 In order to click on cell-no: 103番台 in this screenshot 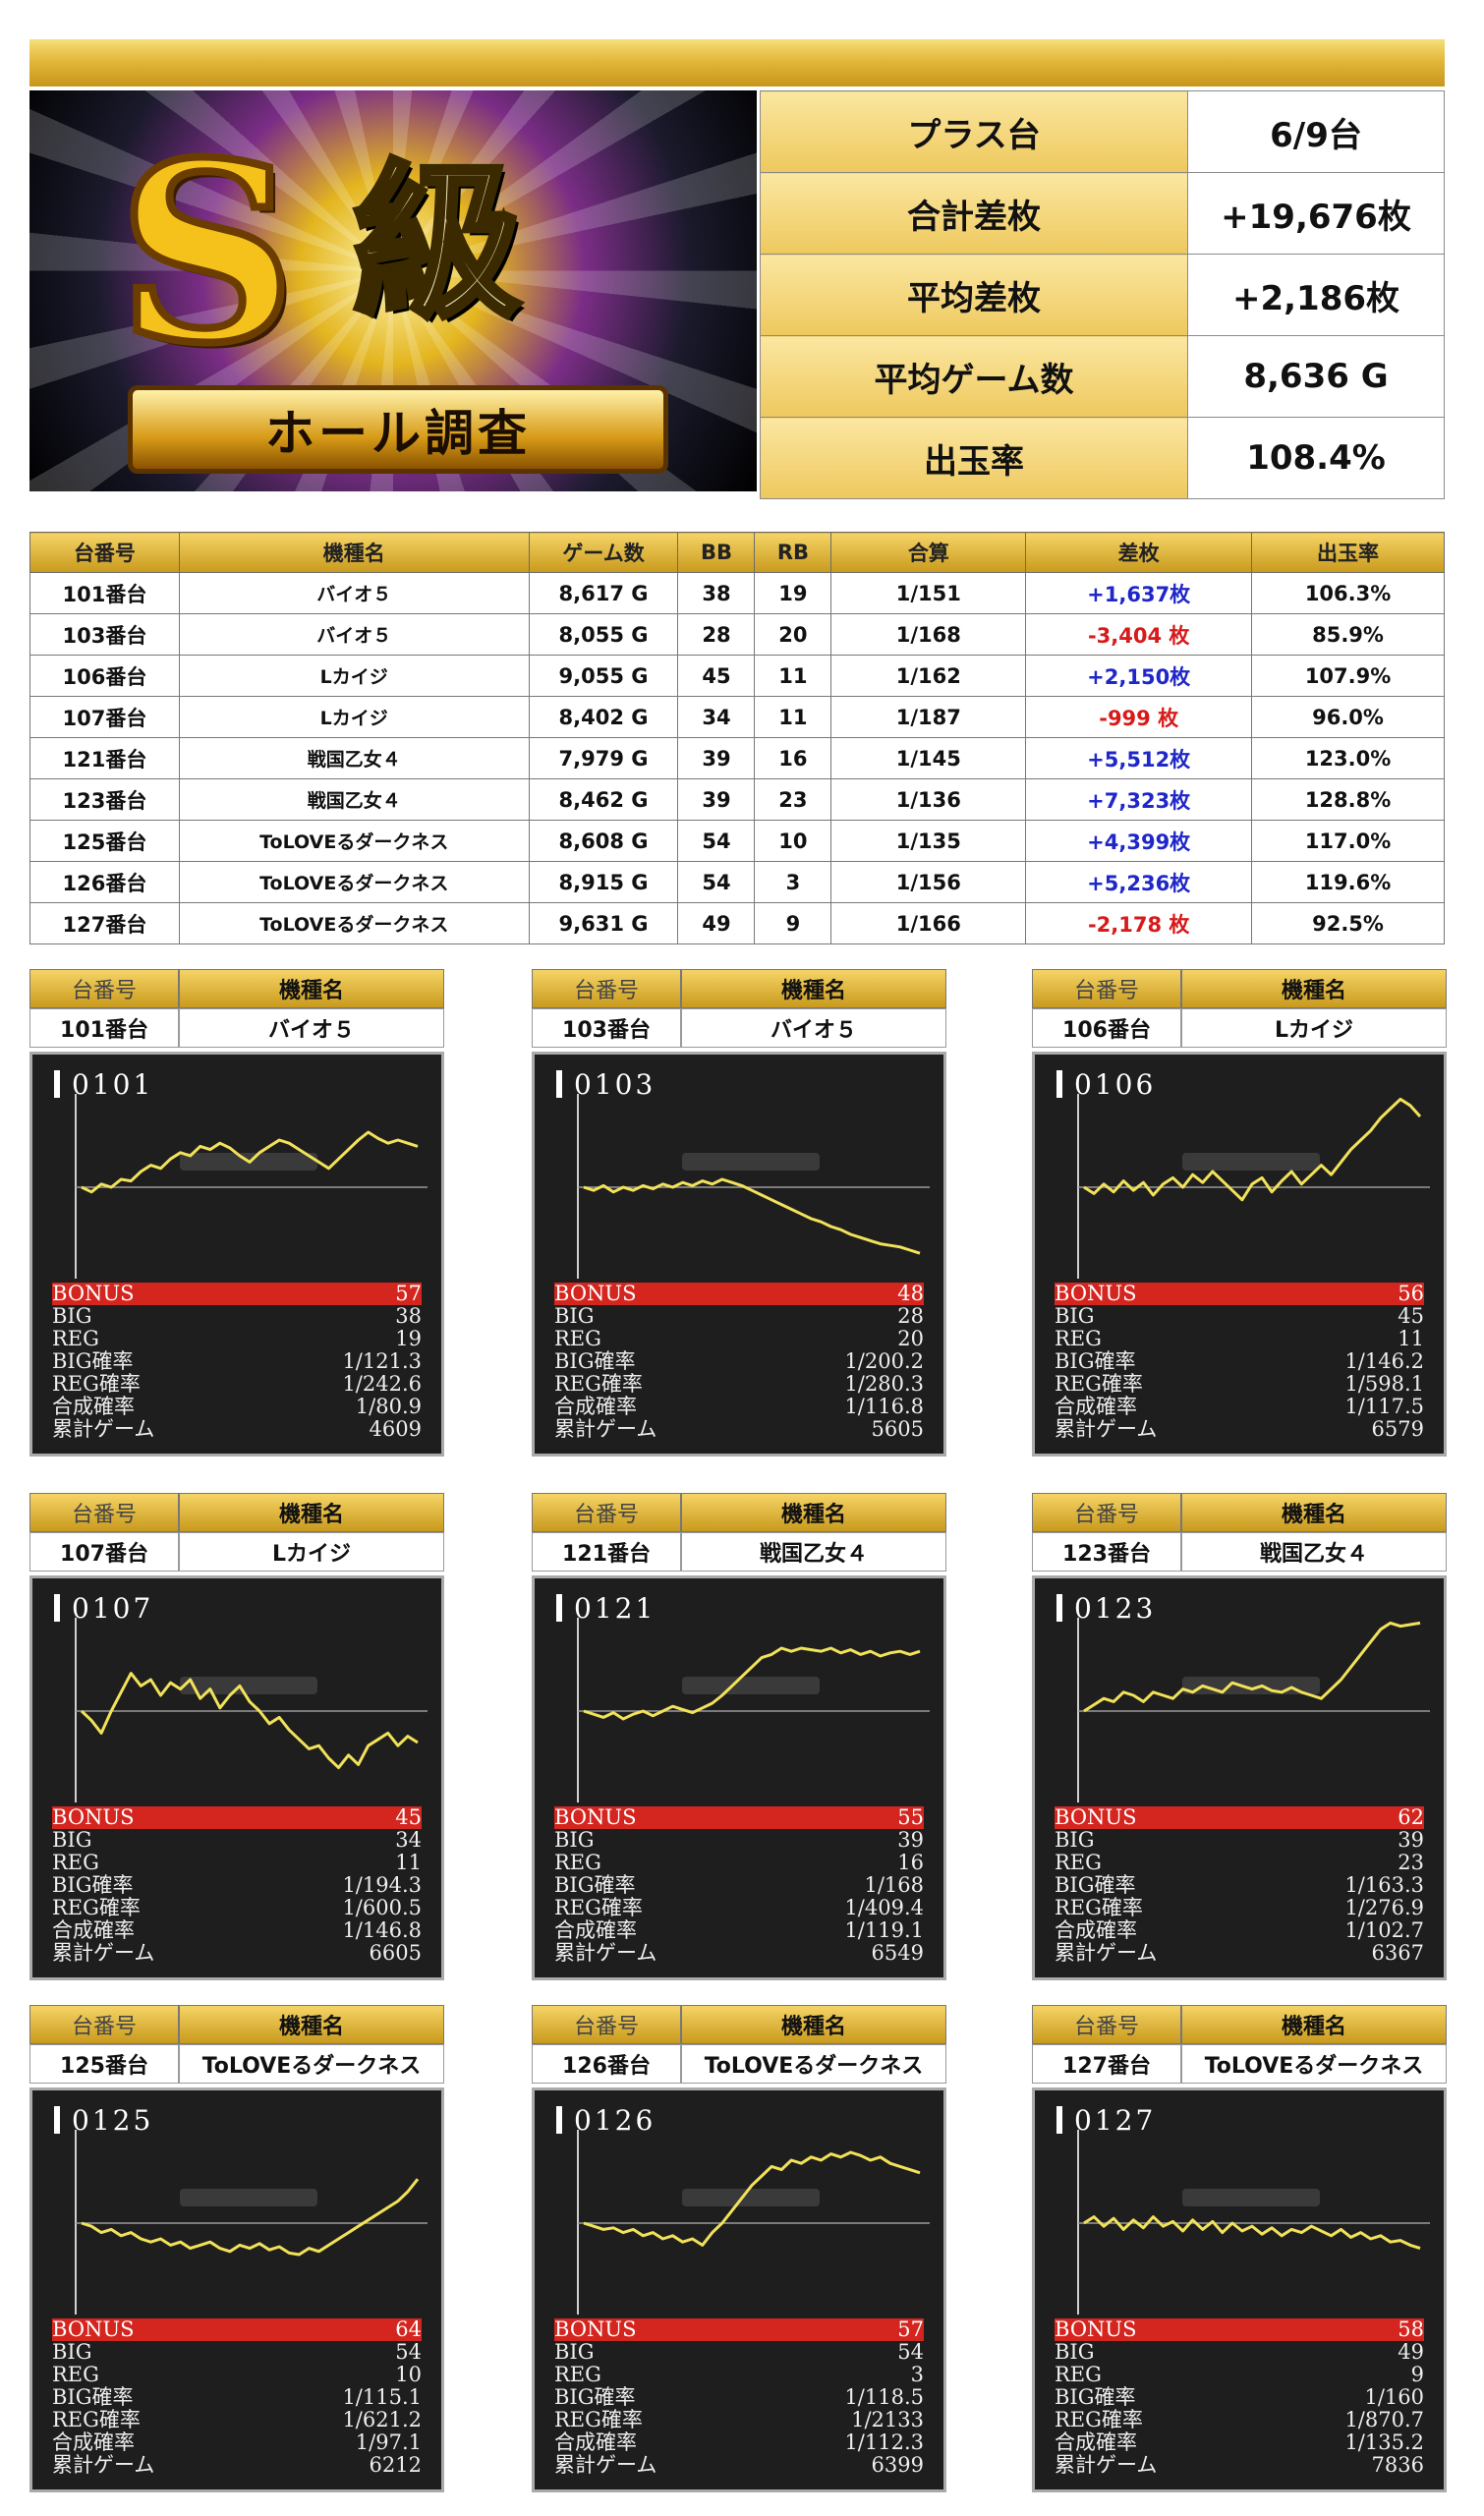, I will do `click(104, 634)`.